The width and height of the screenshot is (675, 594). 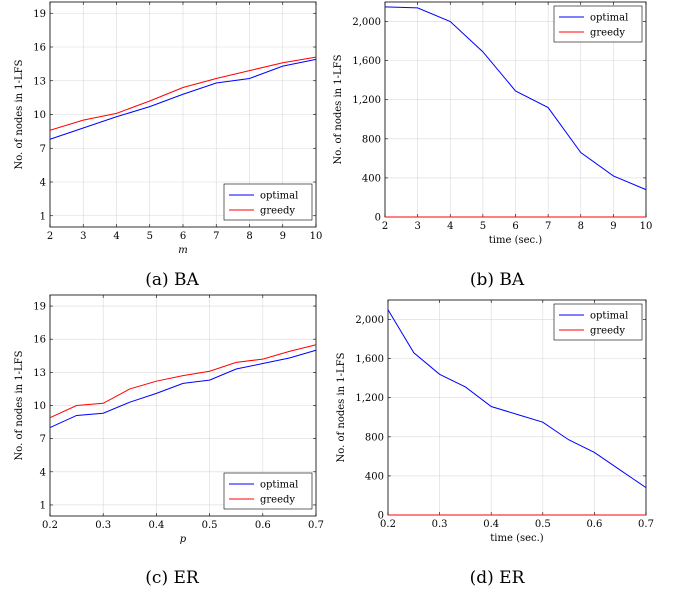 I want to click on panel-caption: (a) BA, so click(x=172, y=280).